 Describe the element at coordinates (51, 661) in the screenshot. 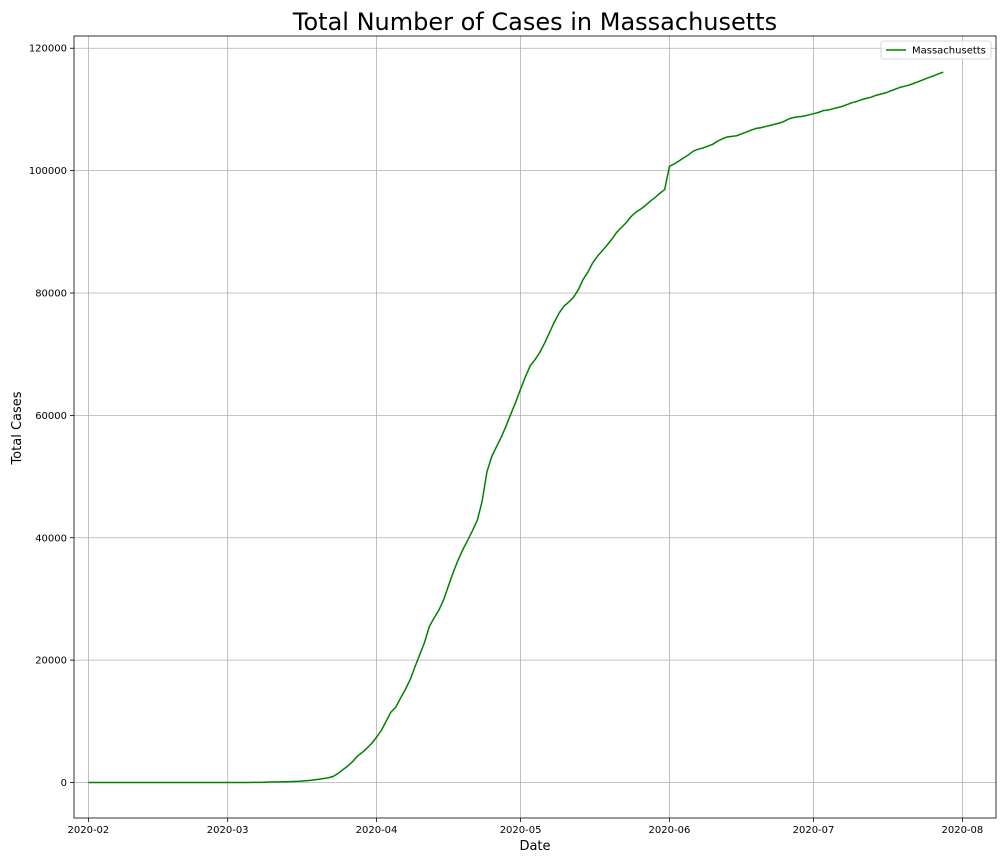

I see `y-tick-label: 20000` at that location.